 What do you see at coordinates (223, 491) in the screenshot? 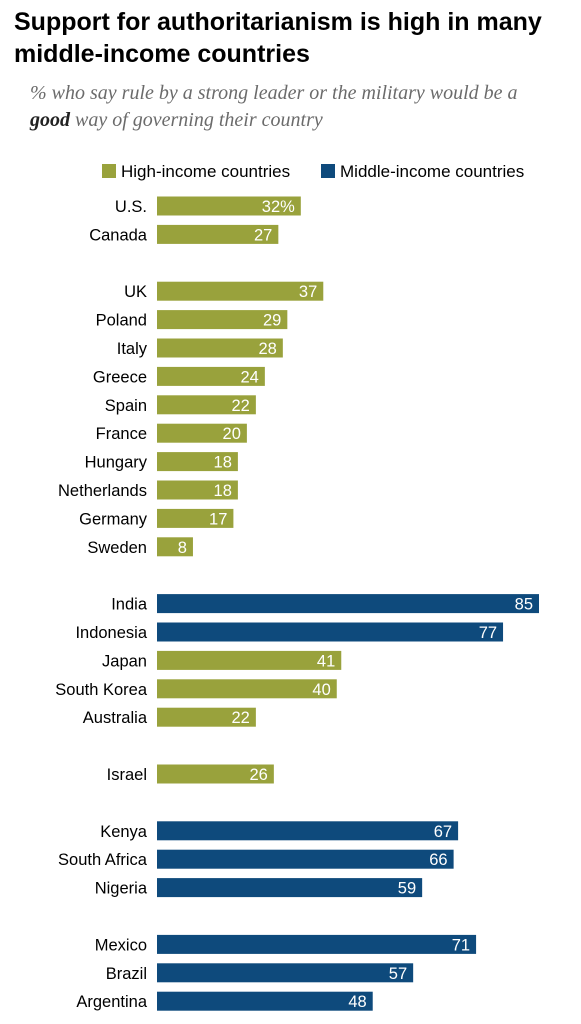
I see `value-label-netherlands: 18` at bounding box center [223, 491].